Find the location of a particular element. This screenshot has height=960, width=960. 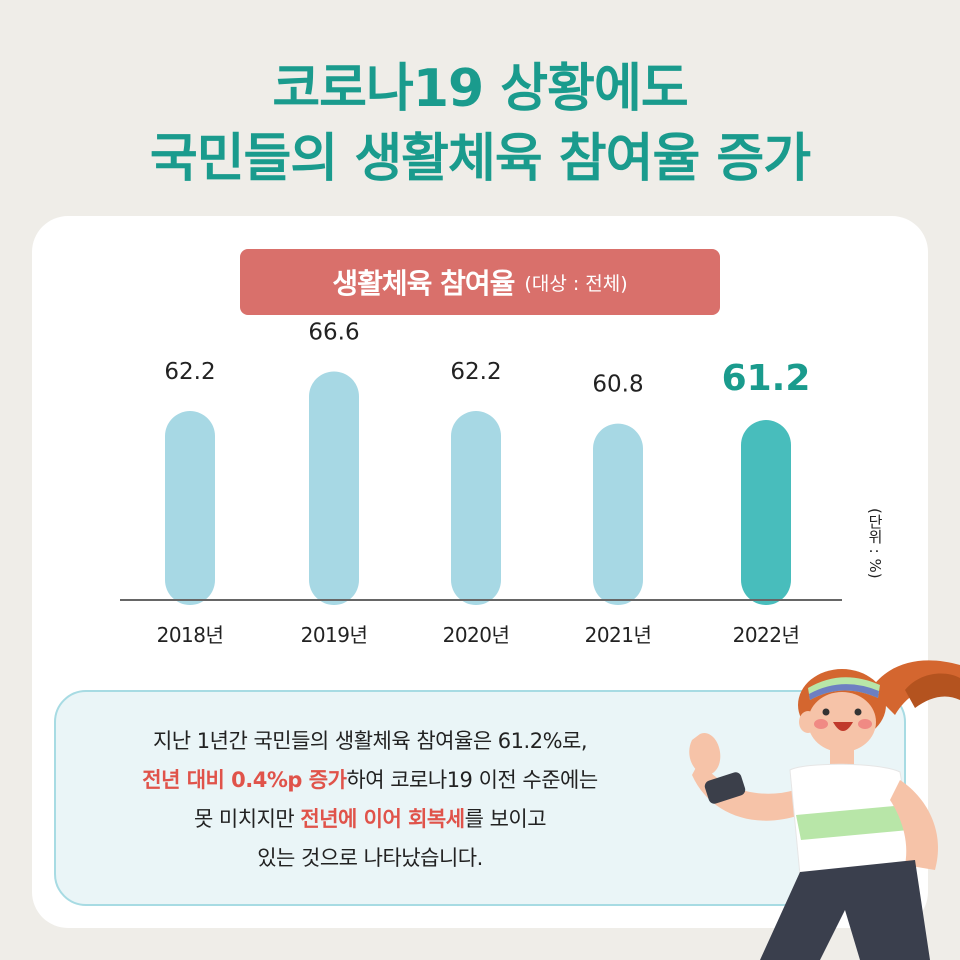

headline-line-1: 코로나19 상황에도 is located at coordinates (480, 89).